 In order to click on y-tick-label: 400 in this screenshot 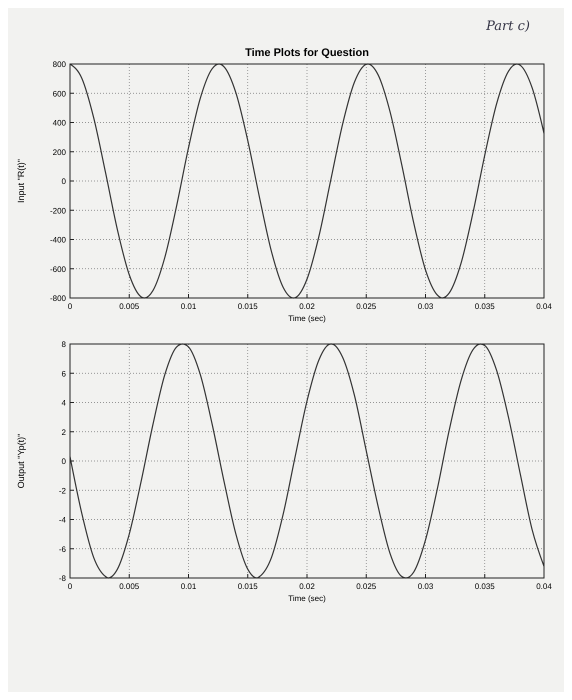, I will do `click(59, 123)`.